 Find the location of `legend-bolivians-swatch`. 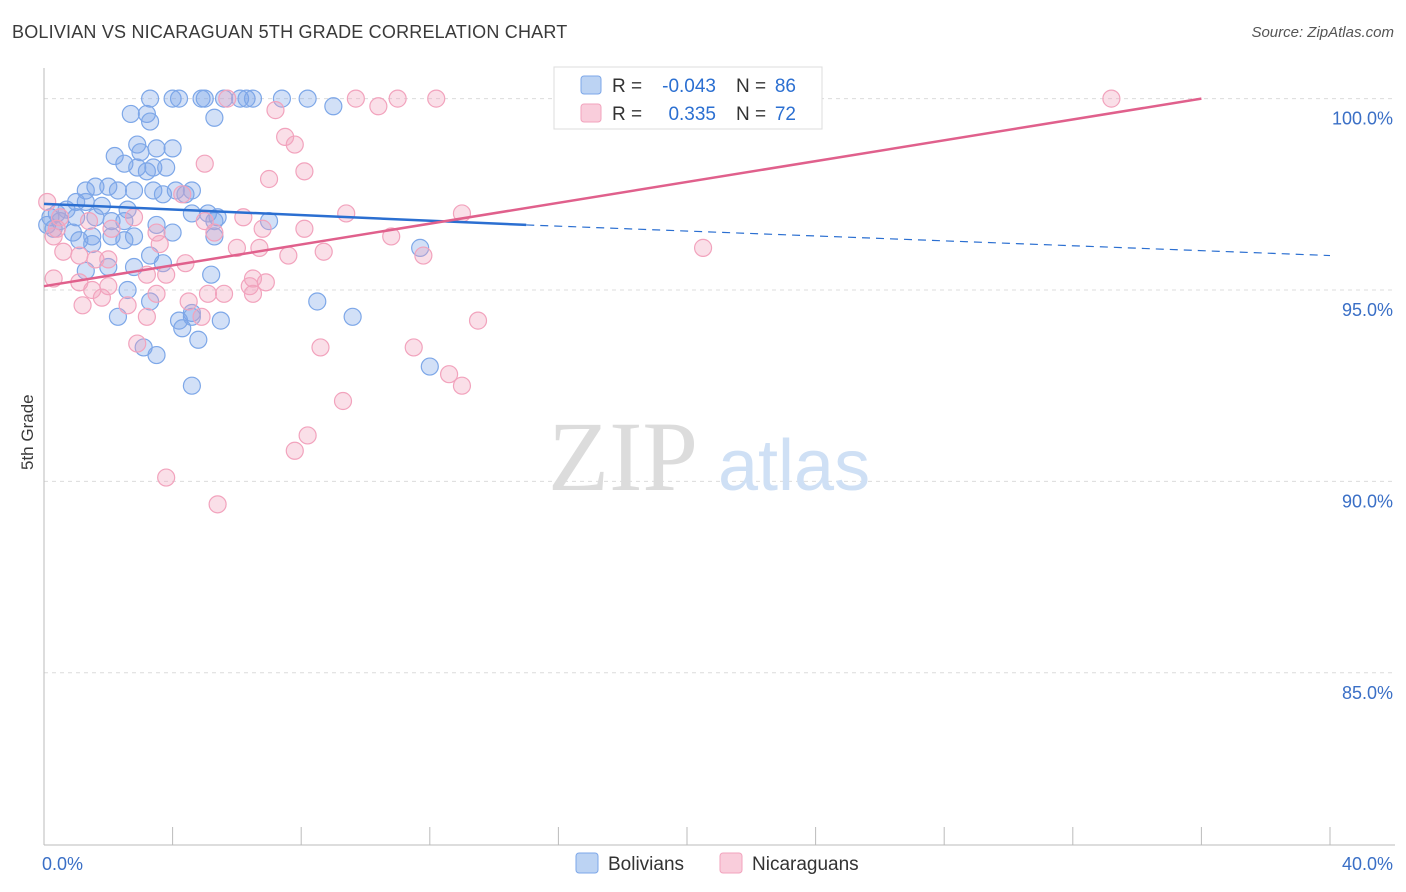

legend-bolivians-swatch is located at coordinates (587, 863).